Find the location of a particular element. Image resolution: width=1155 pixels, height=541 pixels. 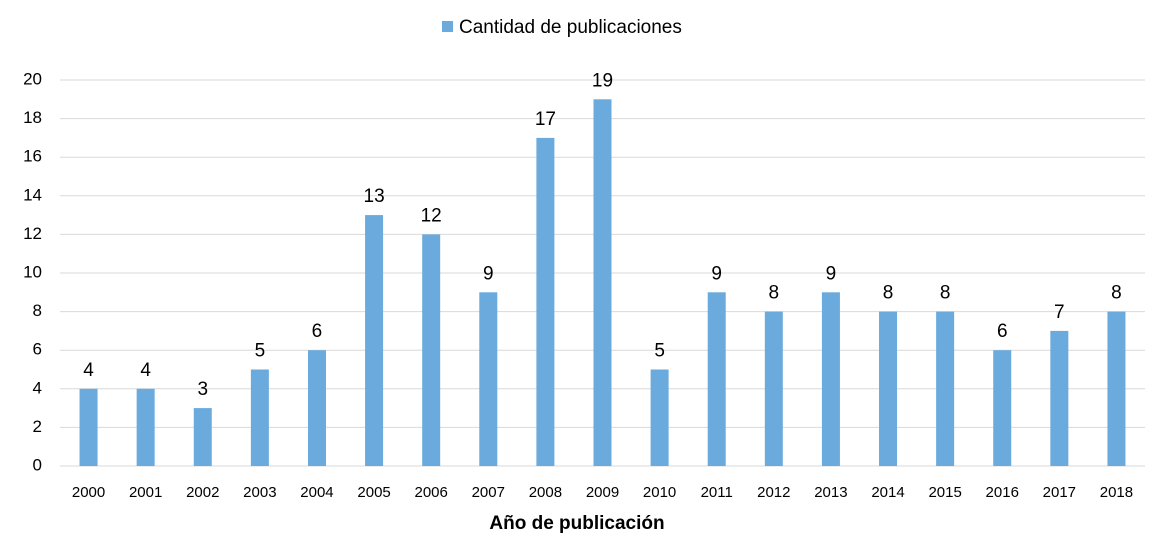

x-axis-title: Año de publicación is located at coordinates (576, 523).